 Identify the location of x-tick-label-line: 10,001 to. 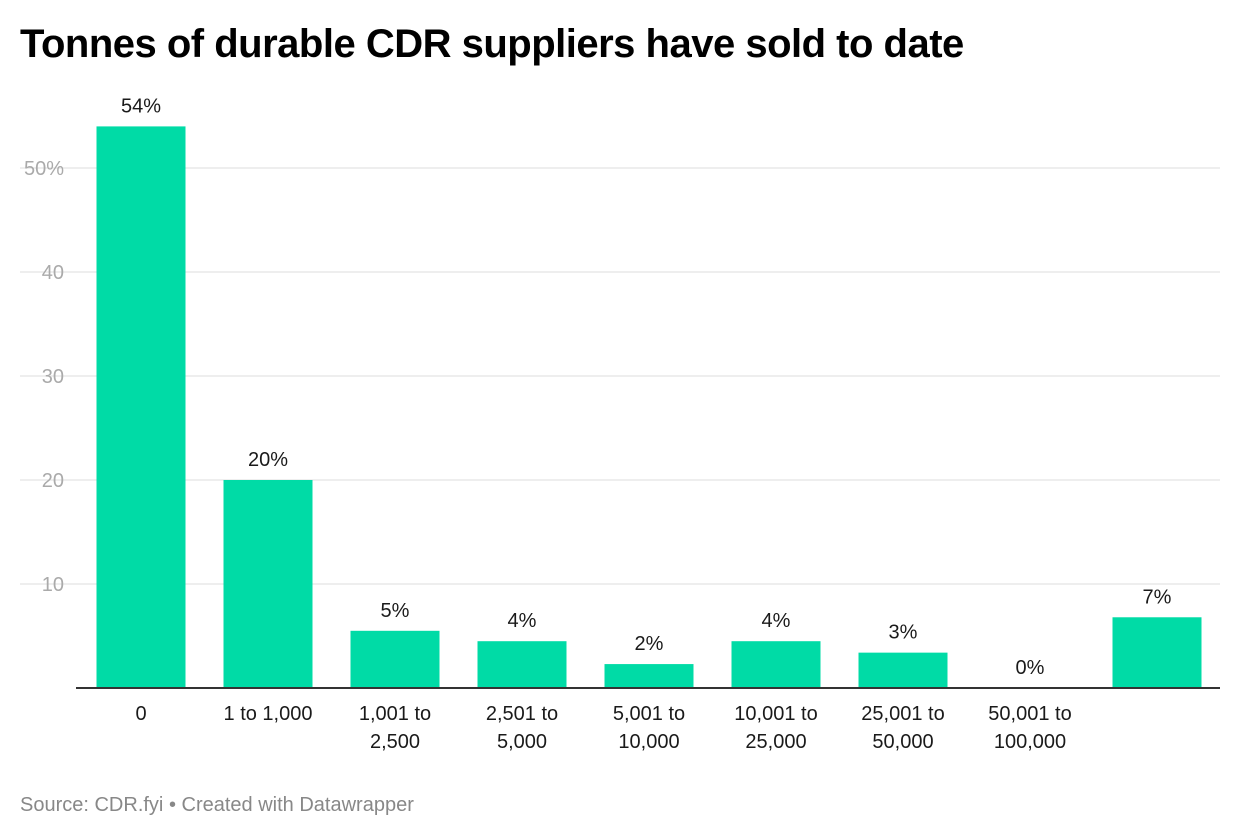
(775, 714).